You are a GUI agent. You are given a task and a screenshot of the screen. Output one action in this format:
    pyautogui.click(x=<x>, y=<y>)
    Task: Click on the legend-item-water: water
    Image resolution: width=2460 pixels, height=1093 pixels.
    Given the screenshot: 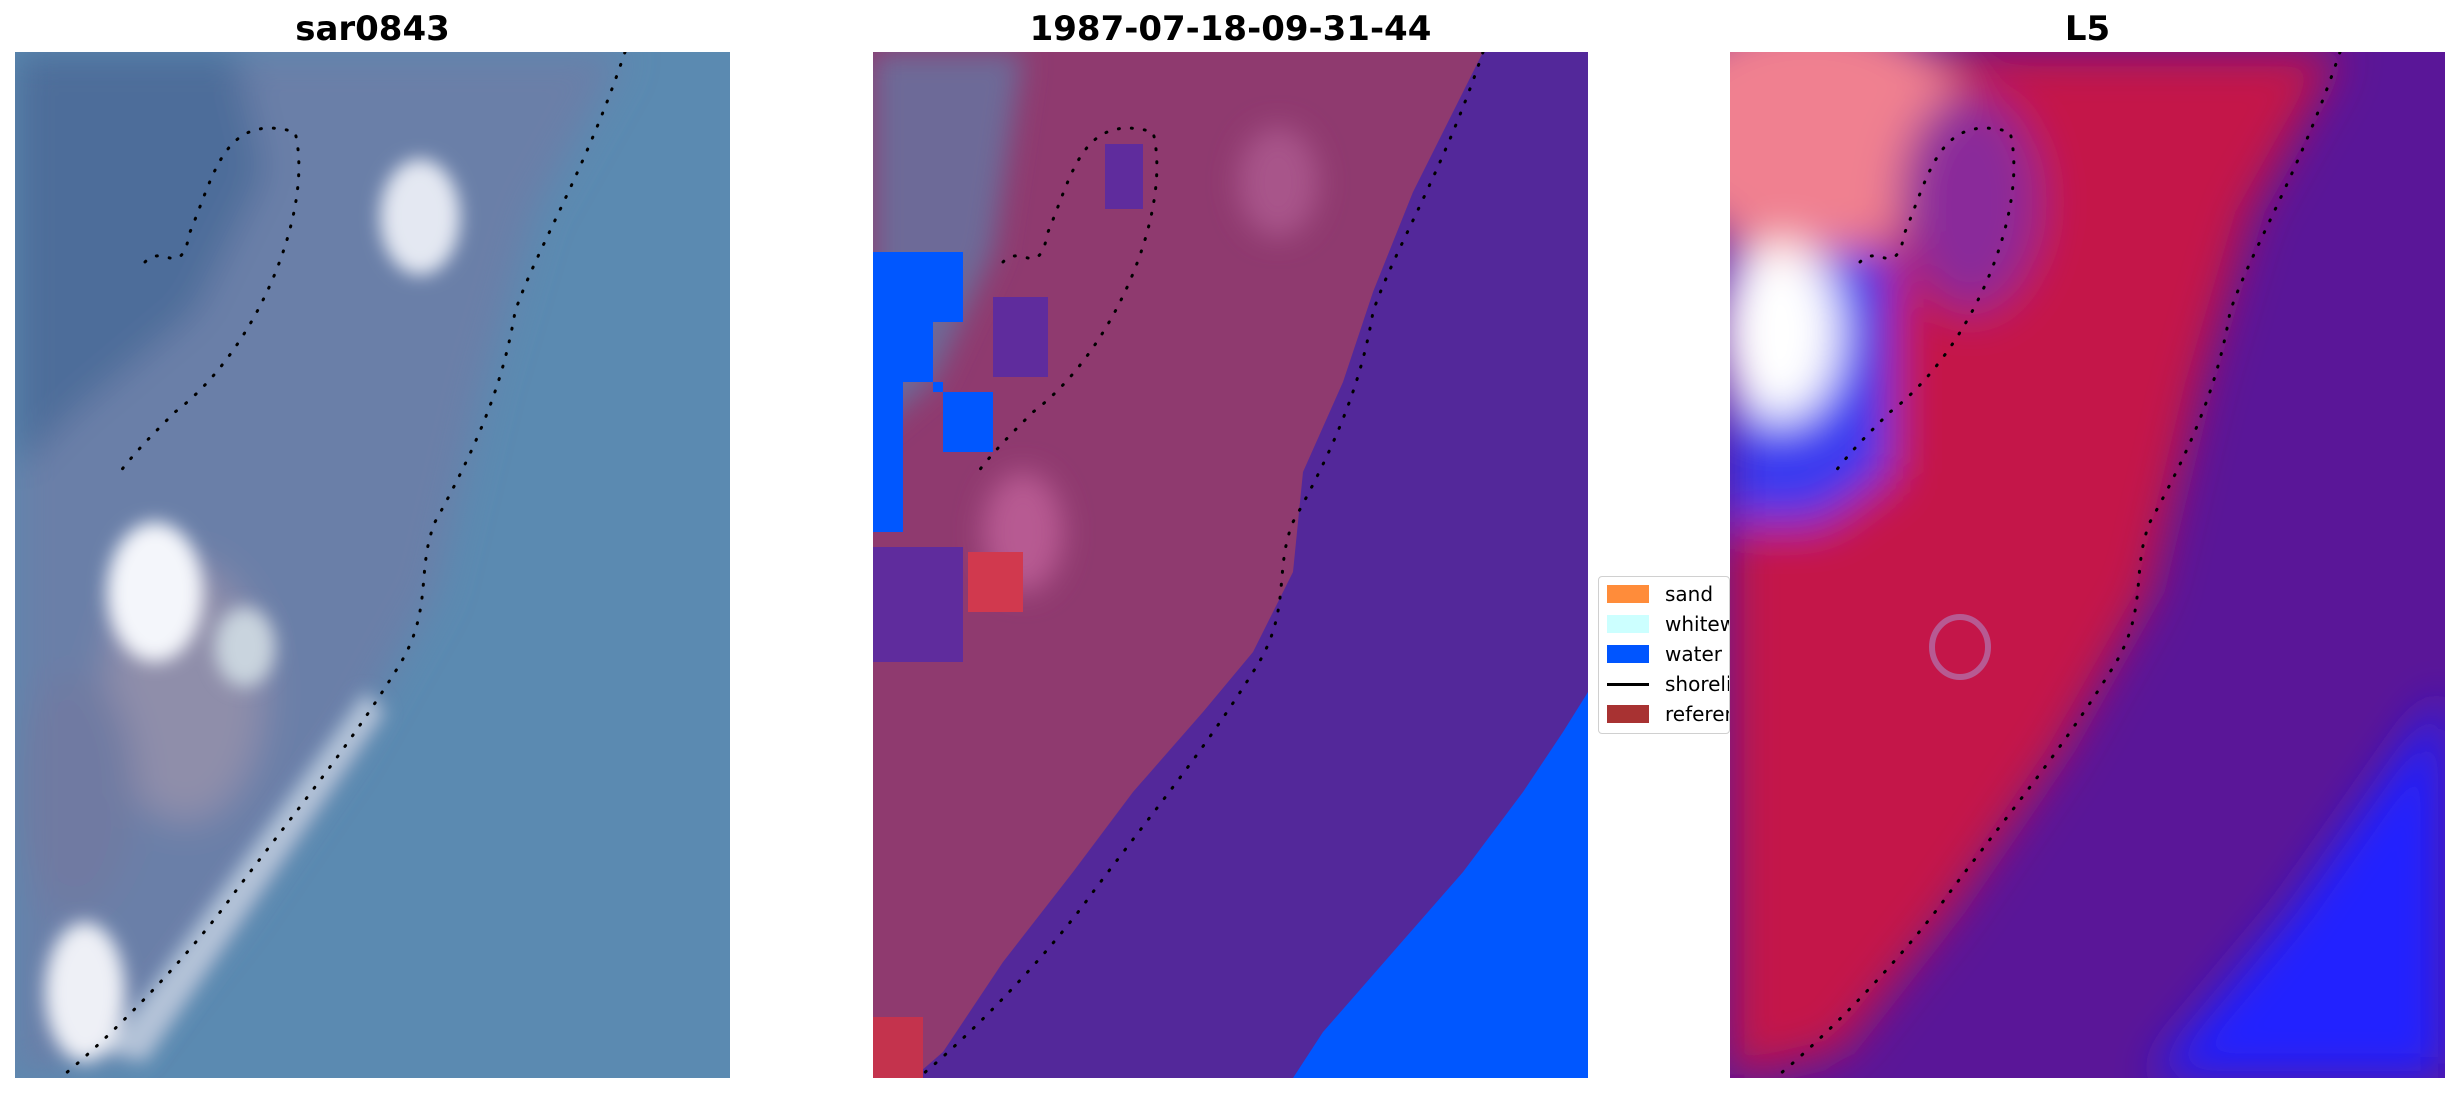 What is the action you would take?
    pyautogui.click(x=1664, y=654)
    